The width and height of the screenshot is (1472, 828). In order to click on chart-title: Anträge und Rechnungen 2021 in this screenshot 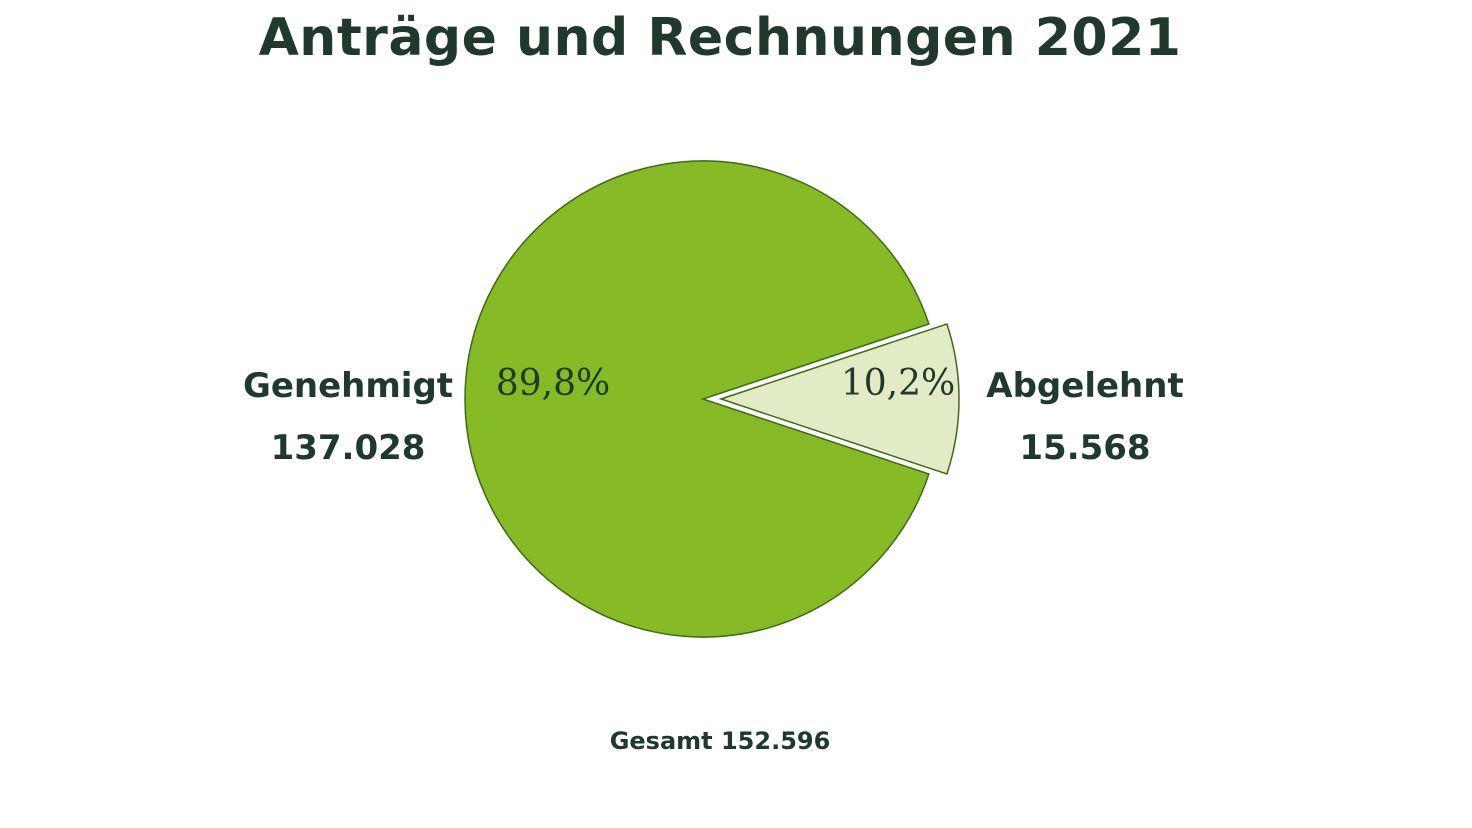, I will do `click(720, 38)`.